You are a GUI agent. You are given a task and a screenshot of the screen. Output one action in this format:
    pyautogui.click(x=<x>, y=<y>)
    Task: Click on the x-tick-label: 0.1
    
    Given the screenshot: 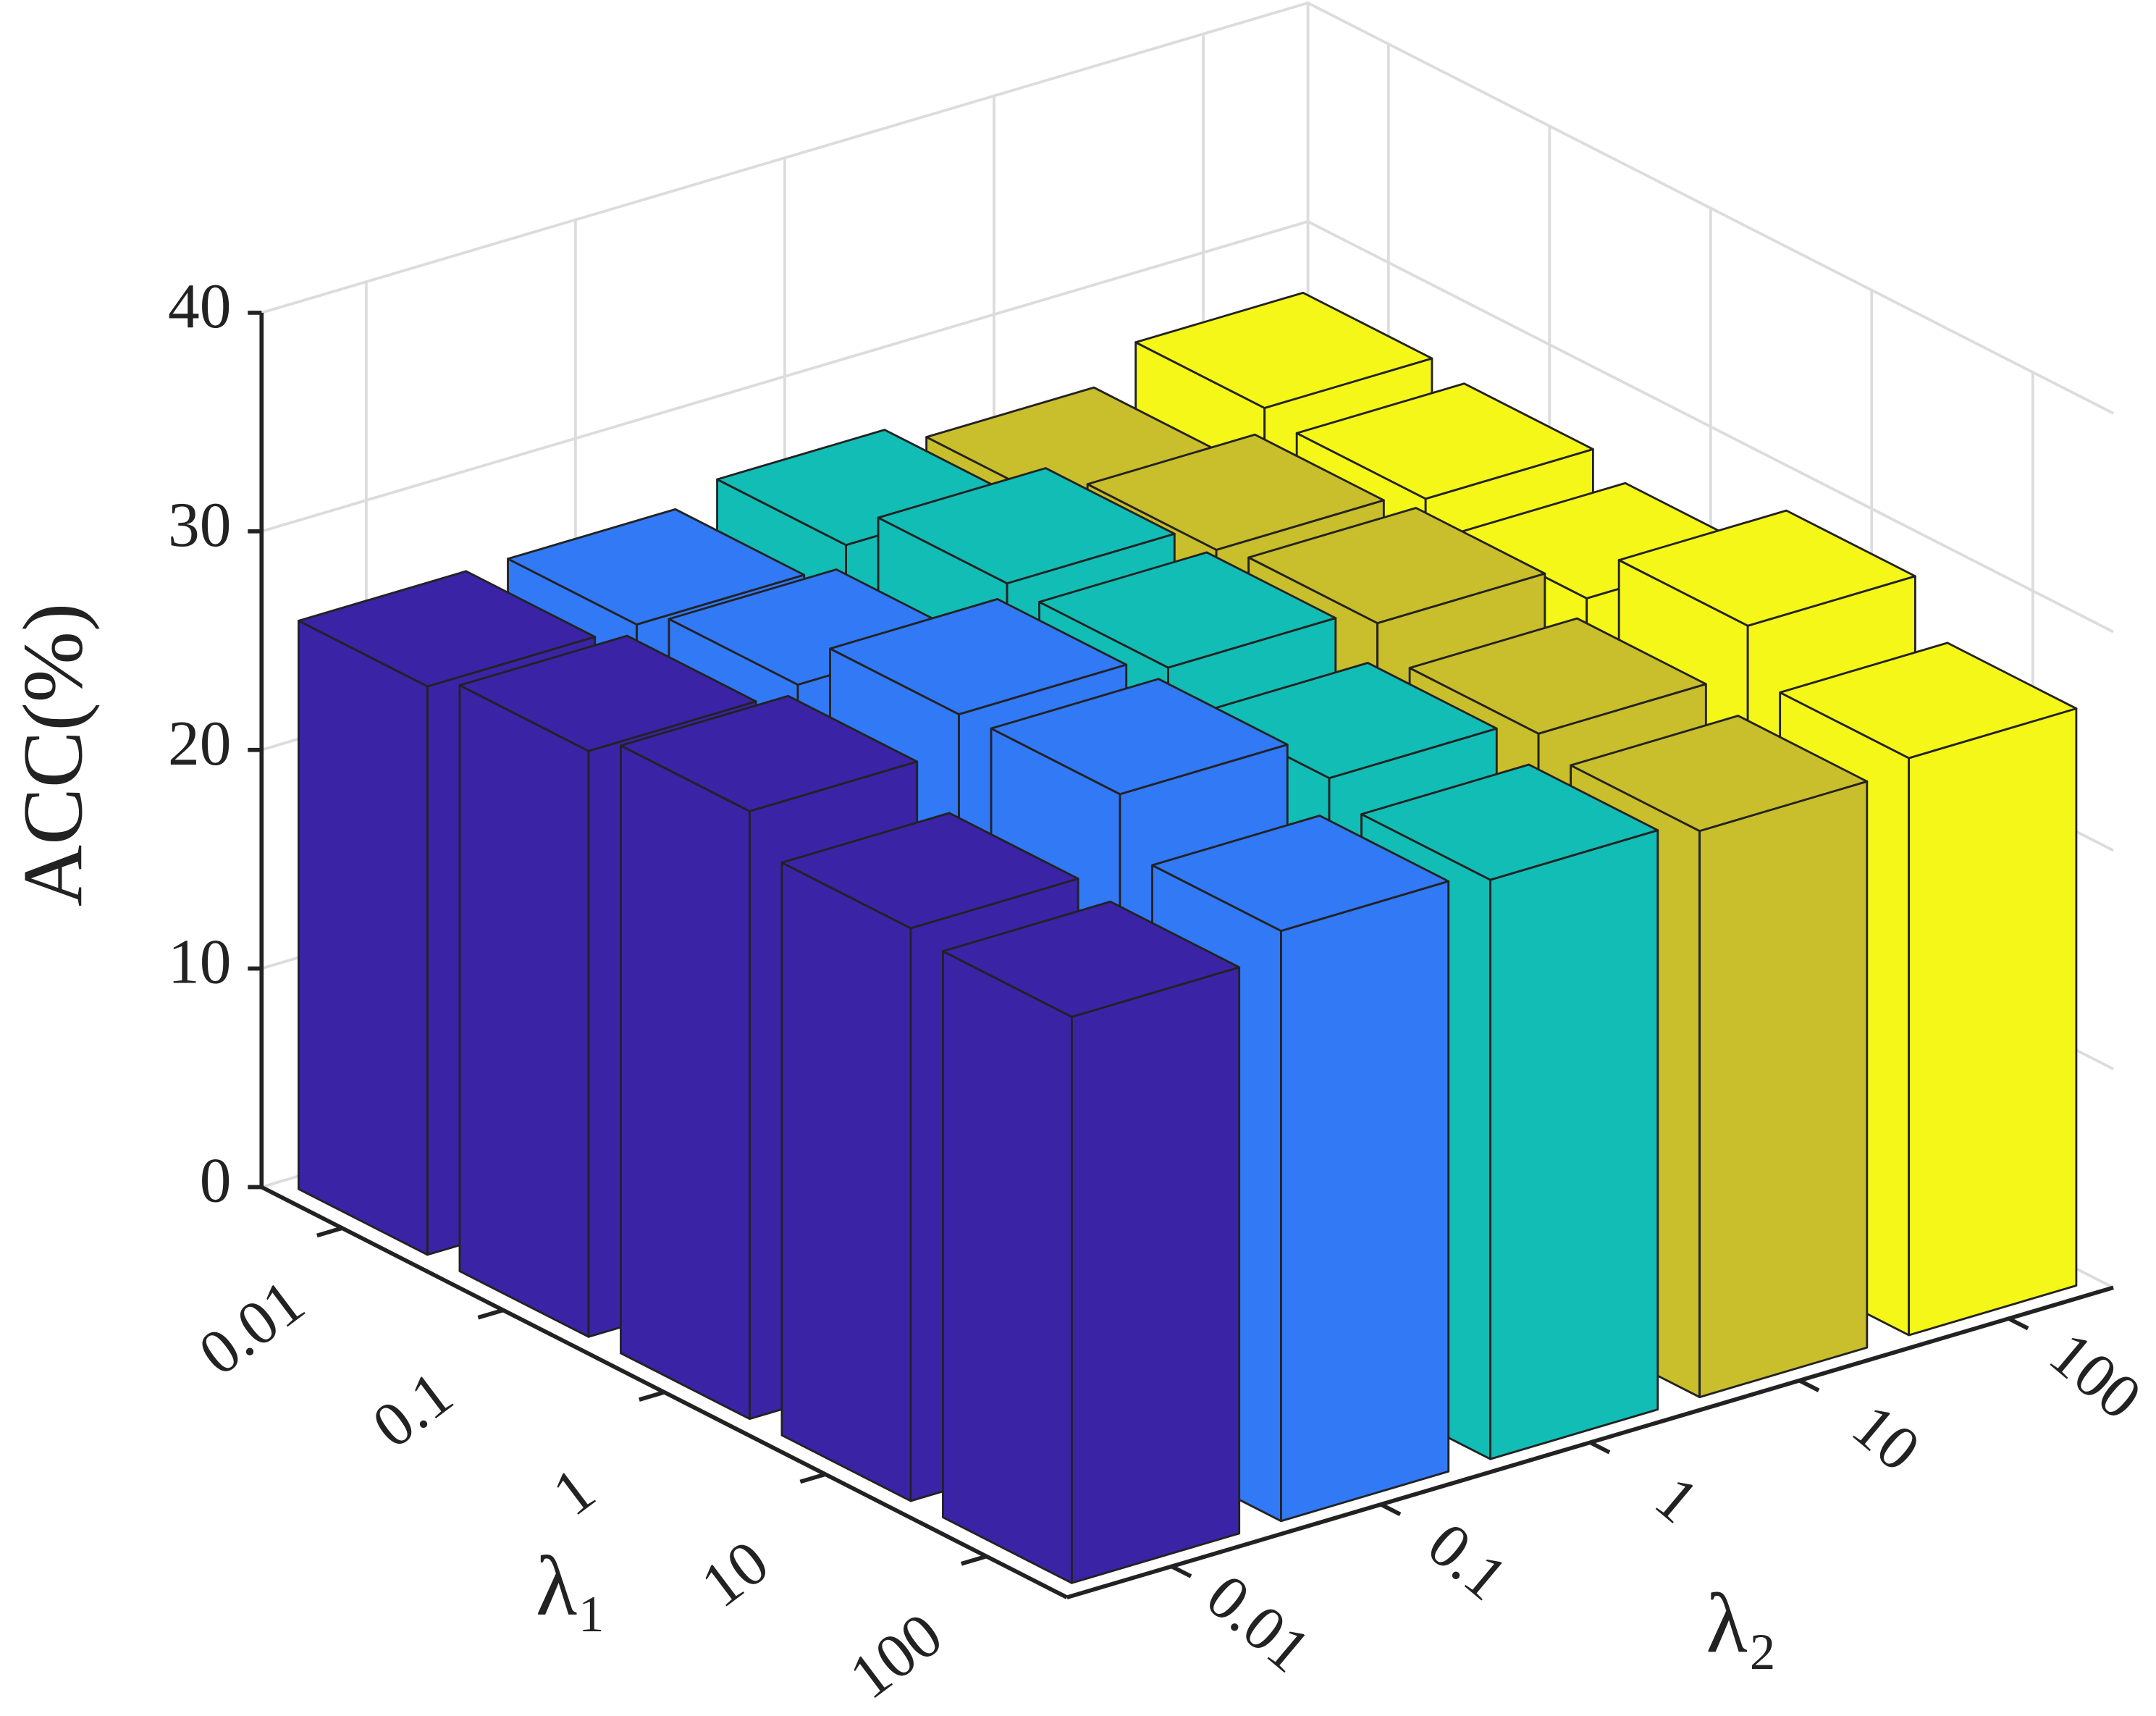 What is the action you would take?
    pyautogui.click(x=413, y=1409)
    